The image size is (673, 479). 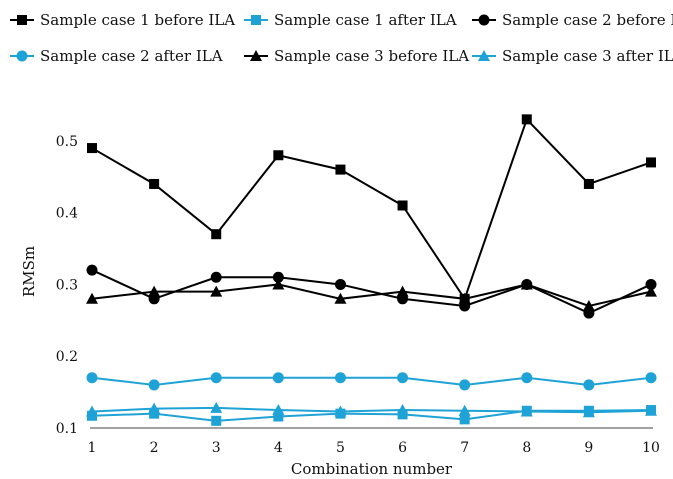 What do you see at coordinates (137, 20) in the screenshot?
I see `legend-label: Sample case 1 before ILA` at bounding box center [137, 20].